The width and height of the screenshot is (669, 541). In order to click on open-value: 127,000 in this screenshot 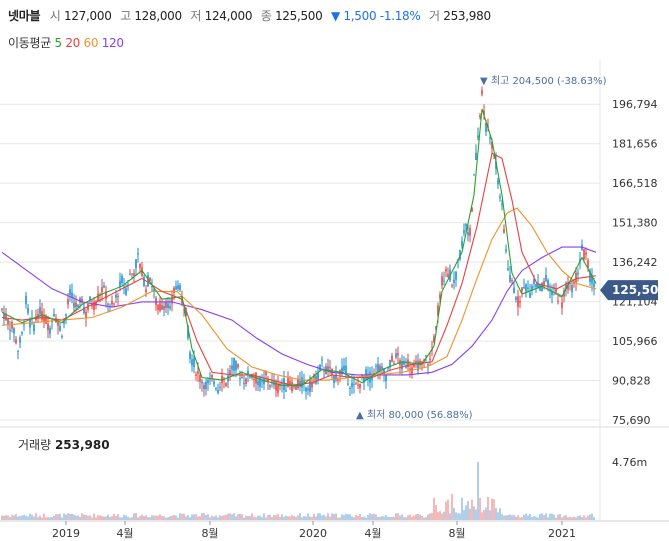, I will do `click(88, 16)`.